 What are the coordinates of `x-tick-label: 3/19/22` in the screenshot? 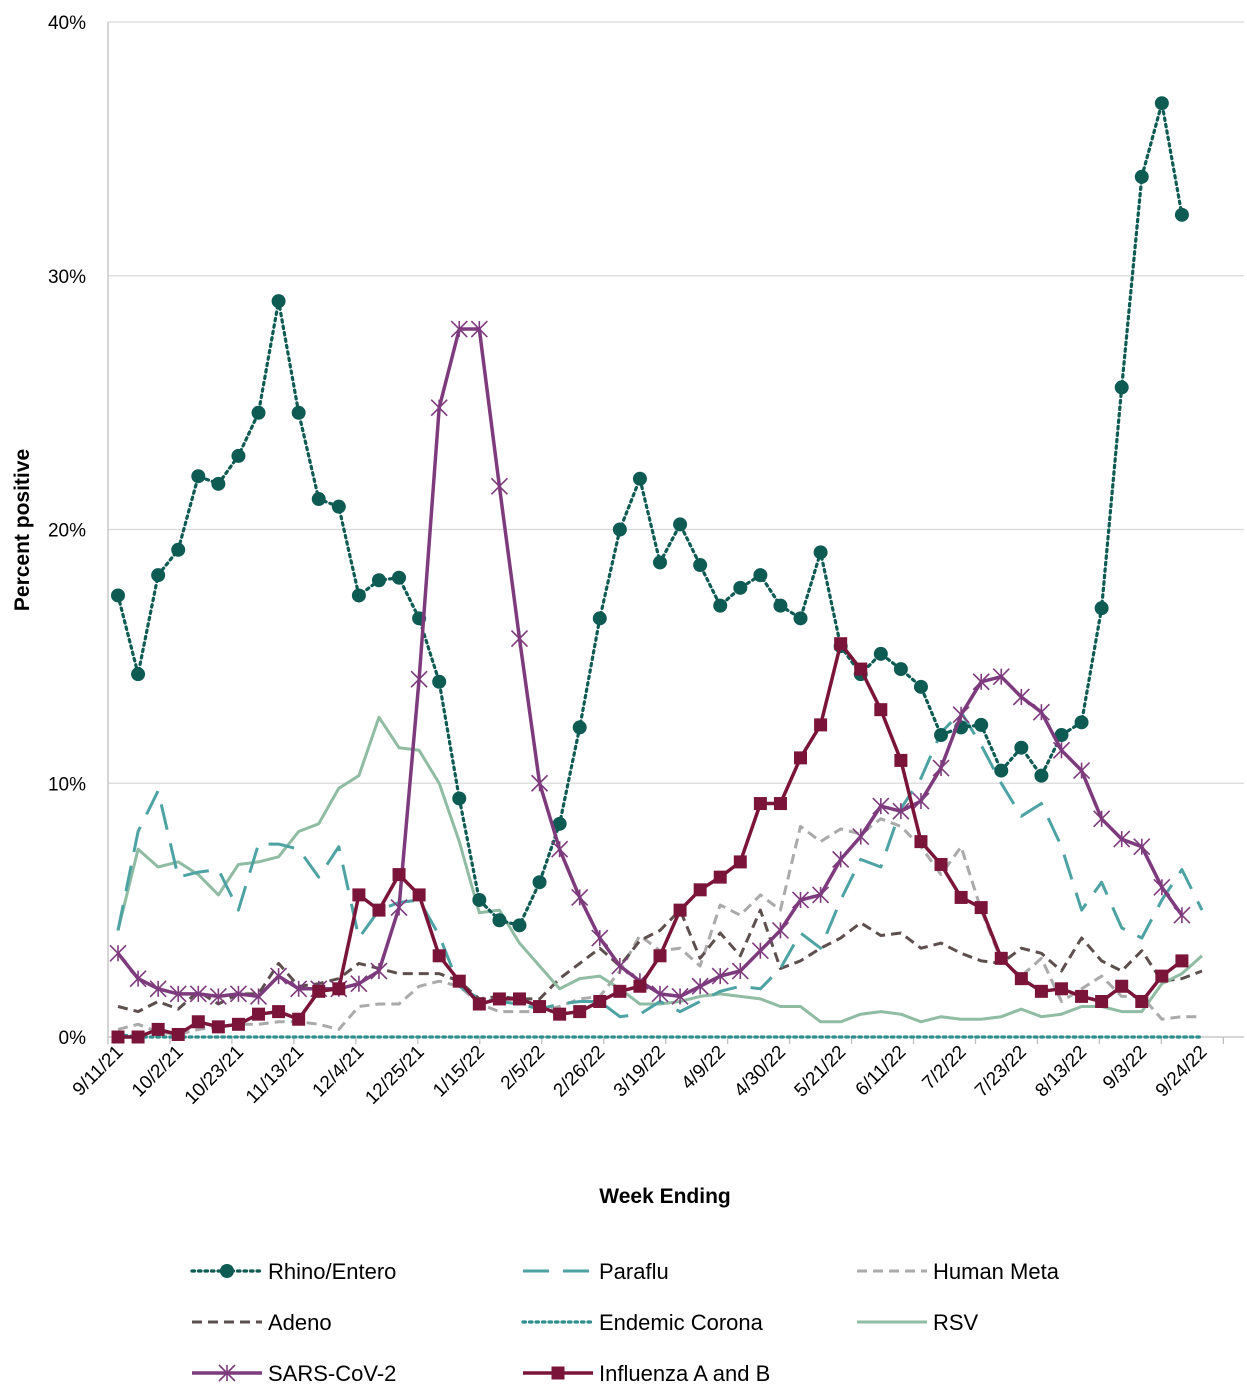 It's located at (640, 1072).